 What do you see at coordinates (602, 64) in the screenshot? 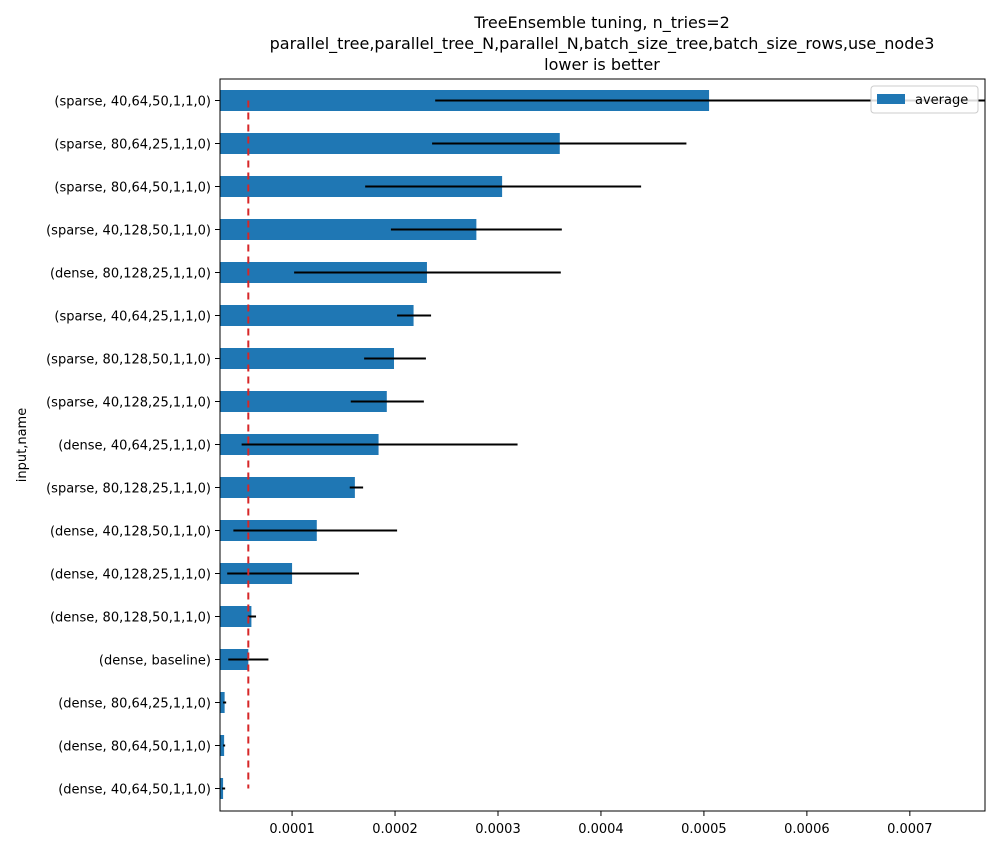
I see `chart-title-line: lower is better` at bounding box center [602, 64].